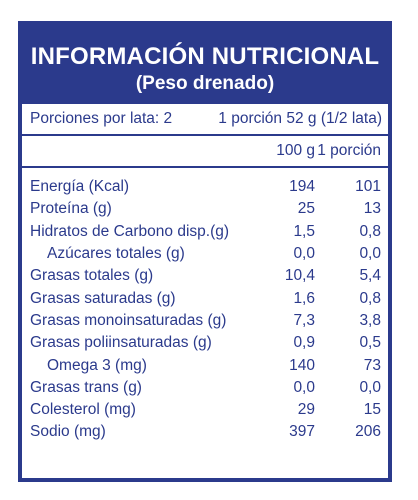 The width and height of the screenshot is (418, 500). Describe the element at coordinates (372, 365) in the screenshot. I see `nutrient-value-portion: 73` at that location.